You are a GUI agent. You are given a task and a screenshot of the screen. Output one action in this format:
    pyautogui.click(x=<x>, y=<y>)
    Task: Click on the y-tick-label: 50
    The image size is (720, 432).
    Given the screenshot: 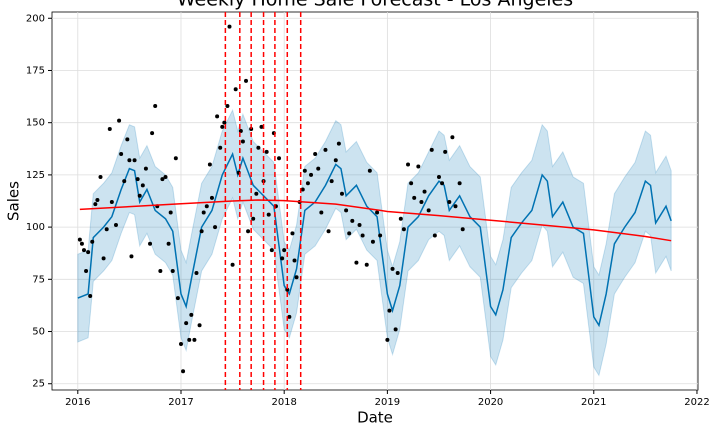 What is the action you would take?
    pyautogui.click(x=38, y=332)
    